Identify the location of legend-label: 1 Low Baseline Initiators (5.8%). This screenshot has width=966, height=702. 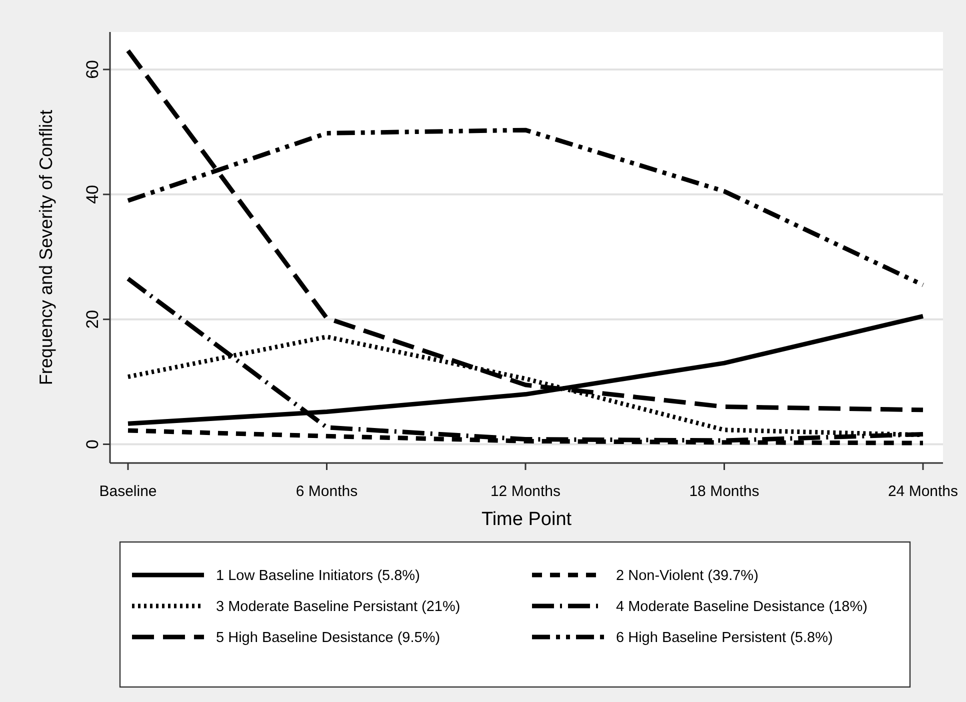
(318, 576).